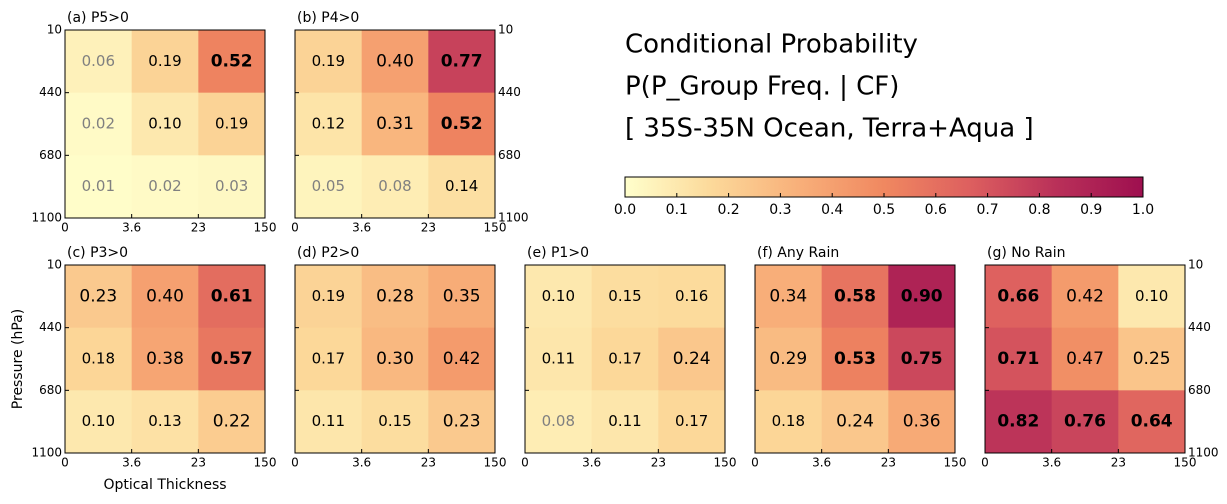 The width and height of the screenshot is (1227, 504). What do you see at coordinates (922, 296) in the screenshot?
I see `cell-label: 0.90` at bounding box center [922, 296].